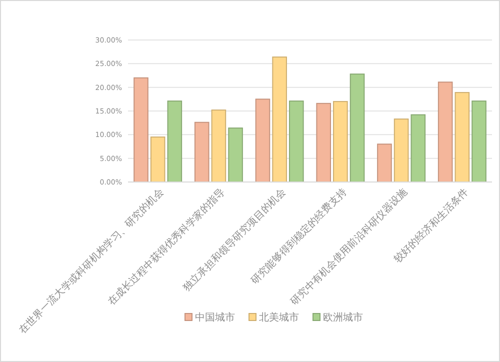 The height and width of the screenshot is (362, 500). Describe the element at coordinates (215, 318) in the screenshot. I see `legend-label: 中国城市` at that location.